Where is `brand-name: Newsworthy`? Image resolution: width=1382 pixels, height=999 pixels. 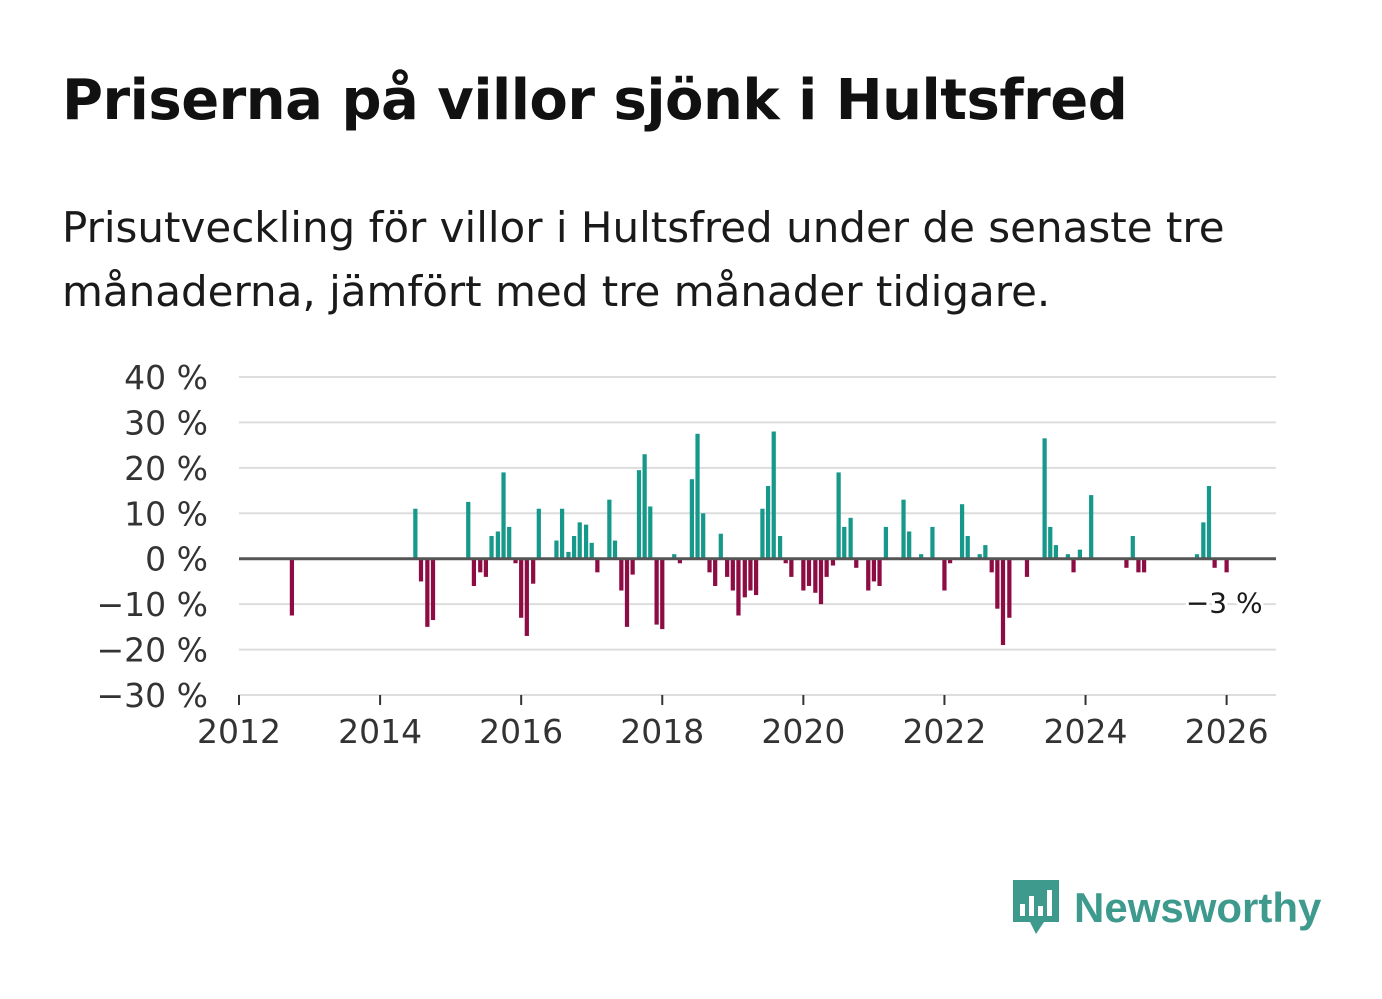
brand-name: Newsworthy is located at coordinates (1198, 907).